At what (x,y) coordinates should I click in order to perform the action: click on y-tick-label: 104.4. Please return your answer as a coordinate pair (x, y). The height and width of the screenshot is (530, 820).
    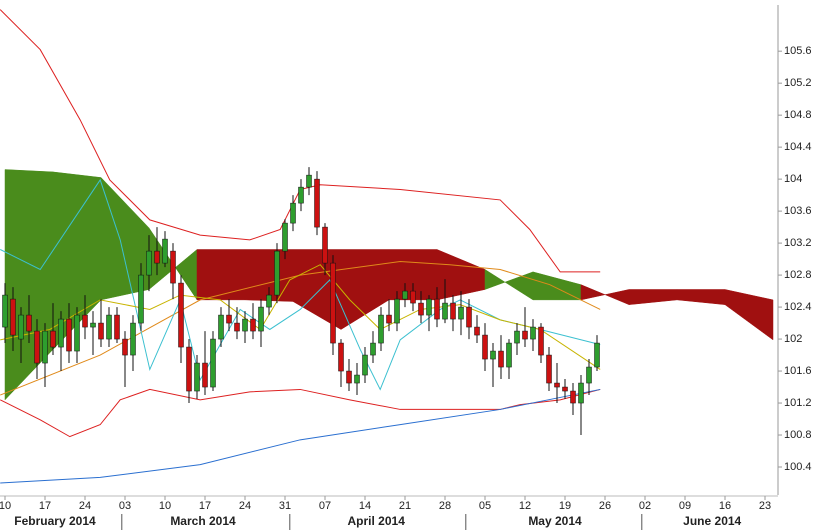
    Looking at the image, I should click on (798, 147).